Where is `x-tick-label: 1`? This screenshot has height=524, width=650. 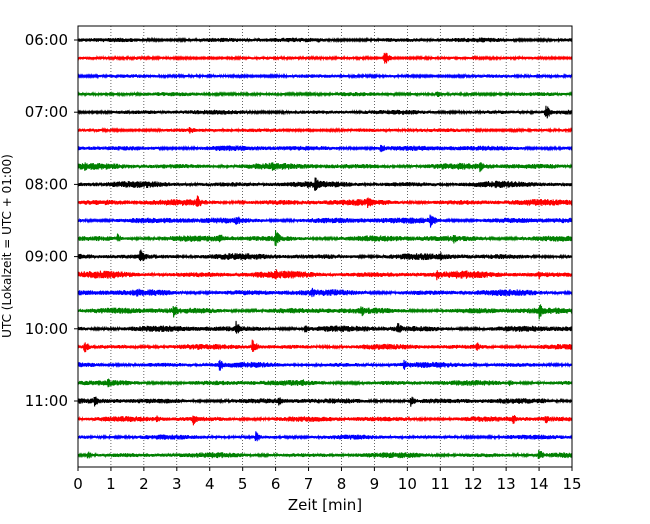
x-tick-label: 1 is located at coordinates (111, 484).